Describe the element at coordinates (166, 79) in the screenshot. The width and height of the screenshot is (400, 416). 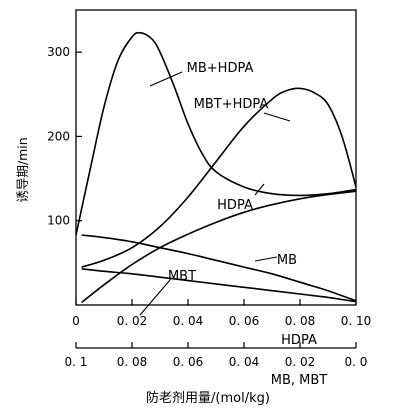
I see `series-leader-mb-plus-hdpa` at that location.